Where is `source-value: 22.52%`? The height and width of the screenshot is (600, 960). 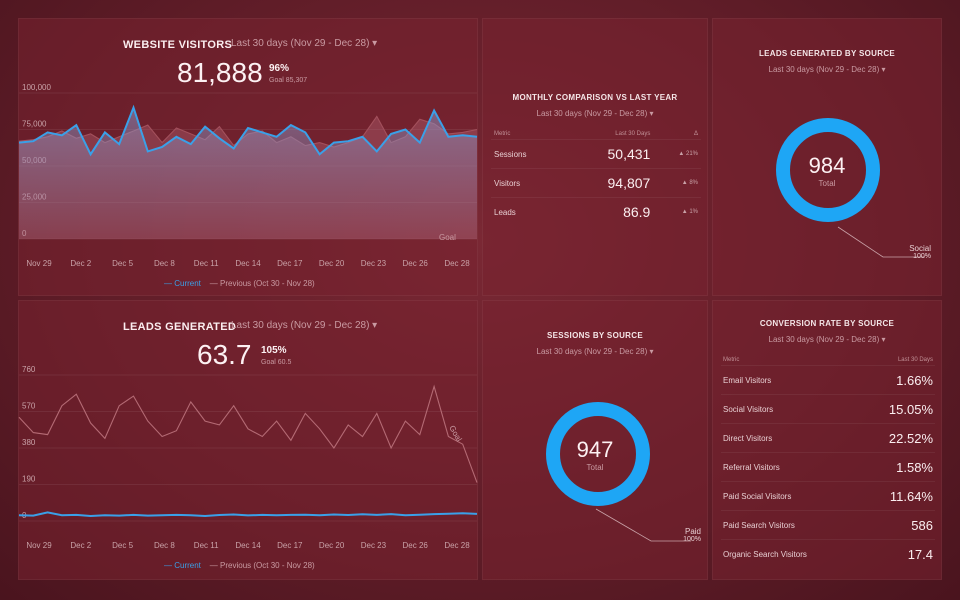 source-value: 22.52% is located at coordinates (897, 438).